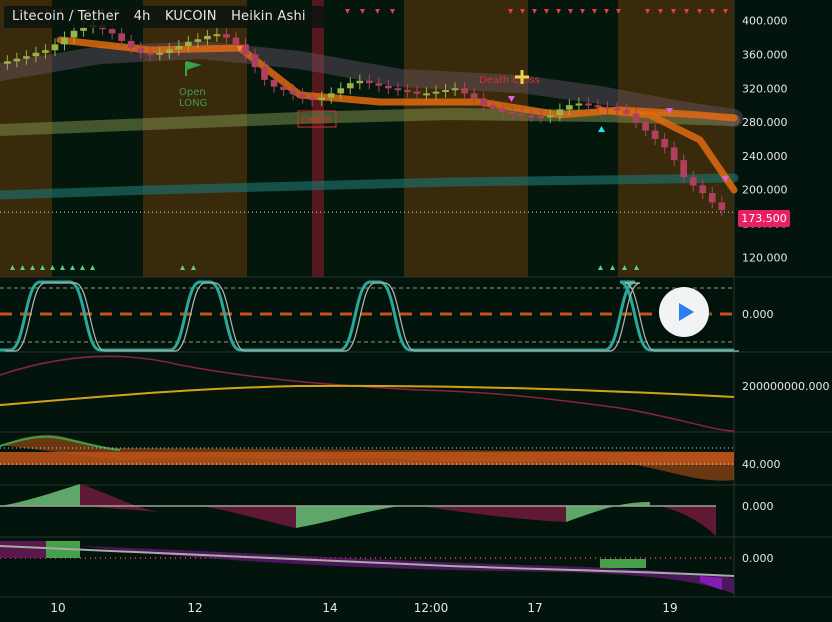 The image size is (832, 622). I want to click on stoch-d-line, so click(372, 317).